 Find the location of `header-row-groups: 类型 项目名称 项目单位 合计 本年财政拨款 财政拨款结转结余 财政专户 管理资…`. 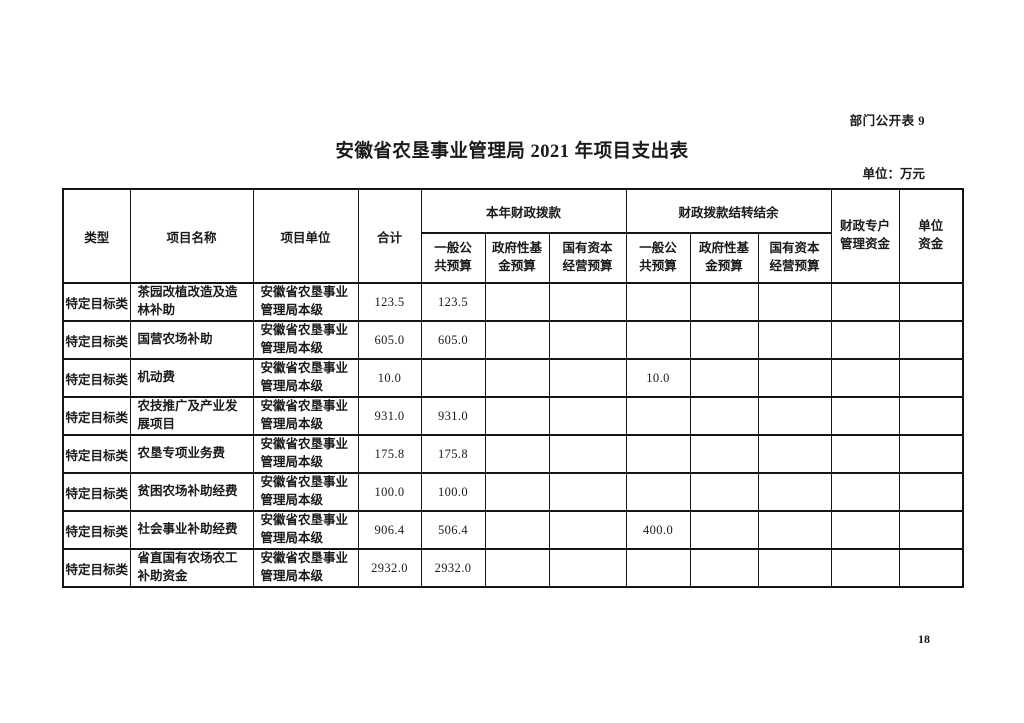

header-row-groups: 类型 项目名称 项目单位 合计 本年财政拨款 财政拨款结转结余 财政专户 管理资… is located at coordinates (513, 236).